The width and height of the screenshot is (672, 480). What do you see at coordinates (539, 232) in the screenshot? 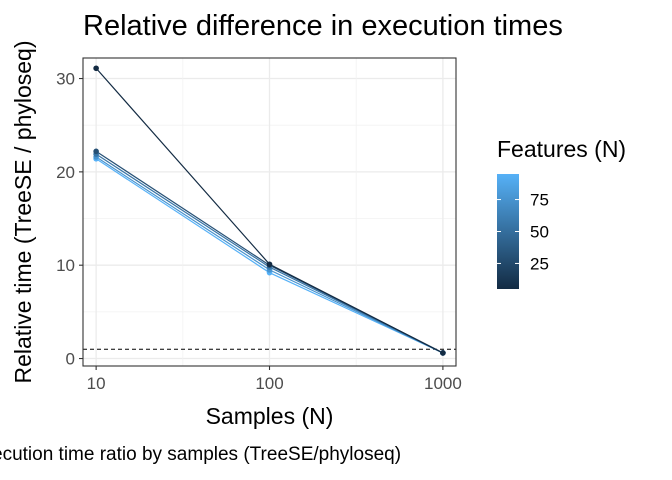
I see `colorbar-tick-label: 50` at bounding box center [539, 232].